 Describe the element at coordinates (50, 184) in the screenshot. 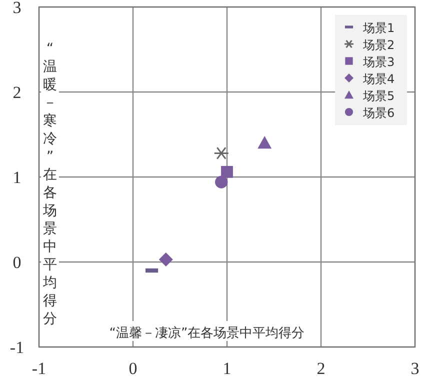

I see `text: “温暖－寒冷”在各场景中平均得分` at that location.